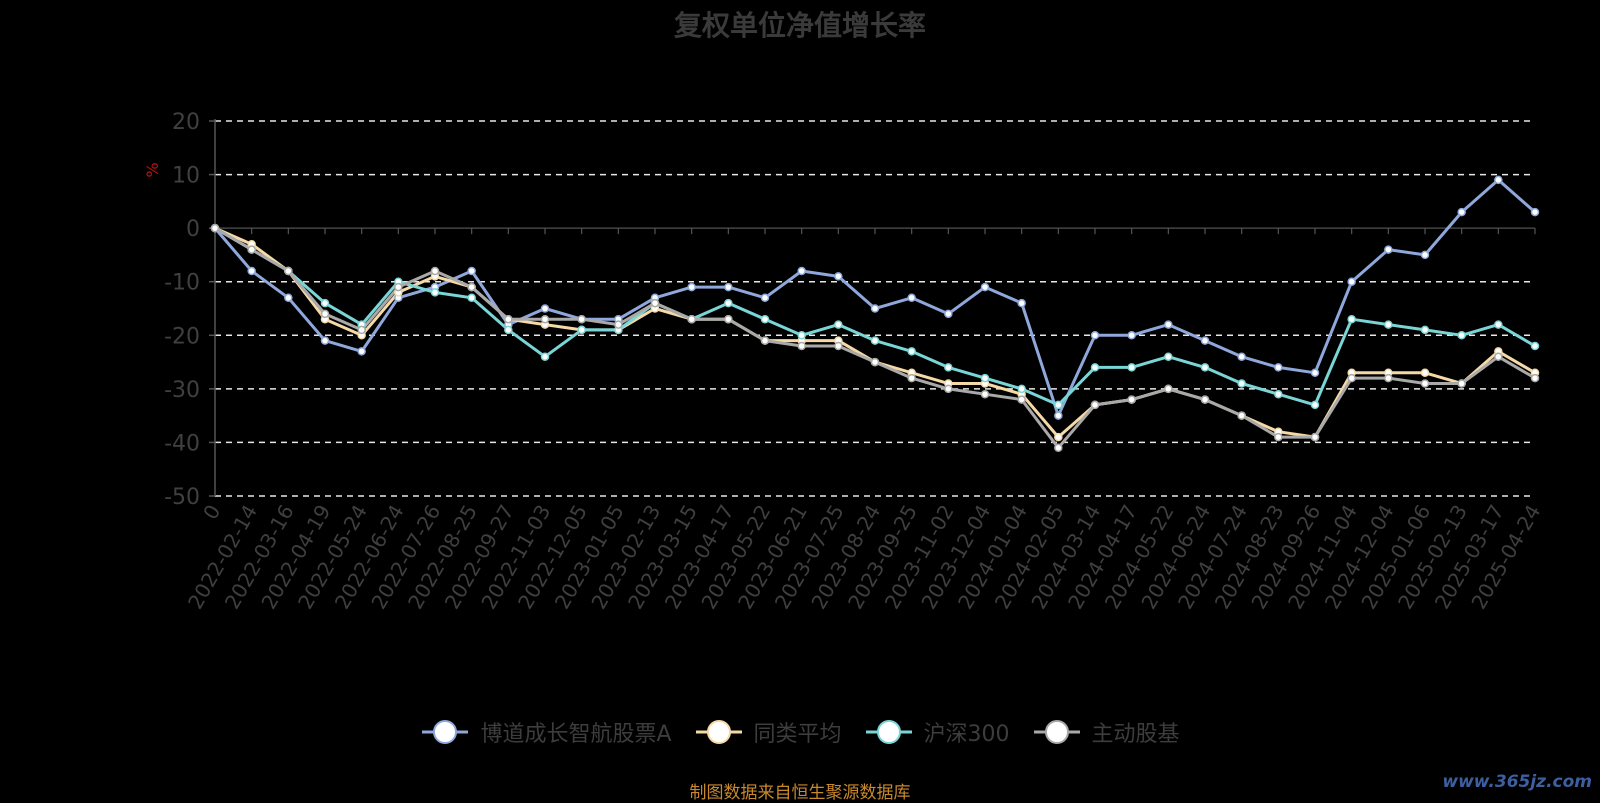 The image size is (1600, 803). What do you see at coordinates (211, 512) in the screenshot?
I see `x-tick-label: 0` at bounding box center [211, 512].